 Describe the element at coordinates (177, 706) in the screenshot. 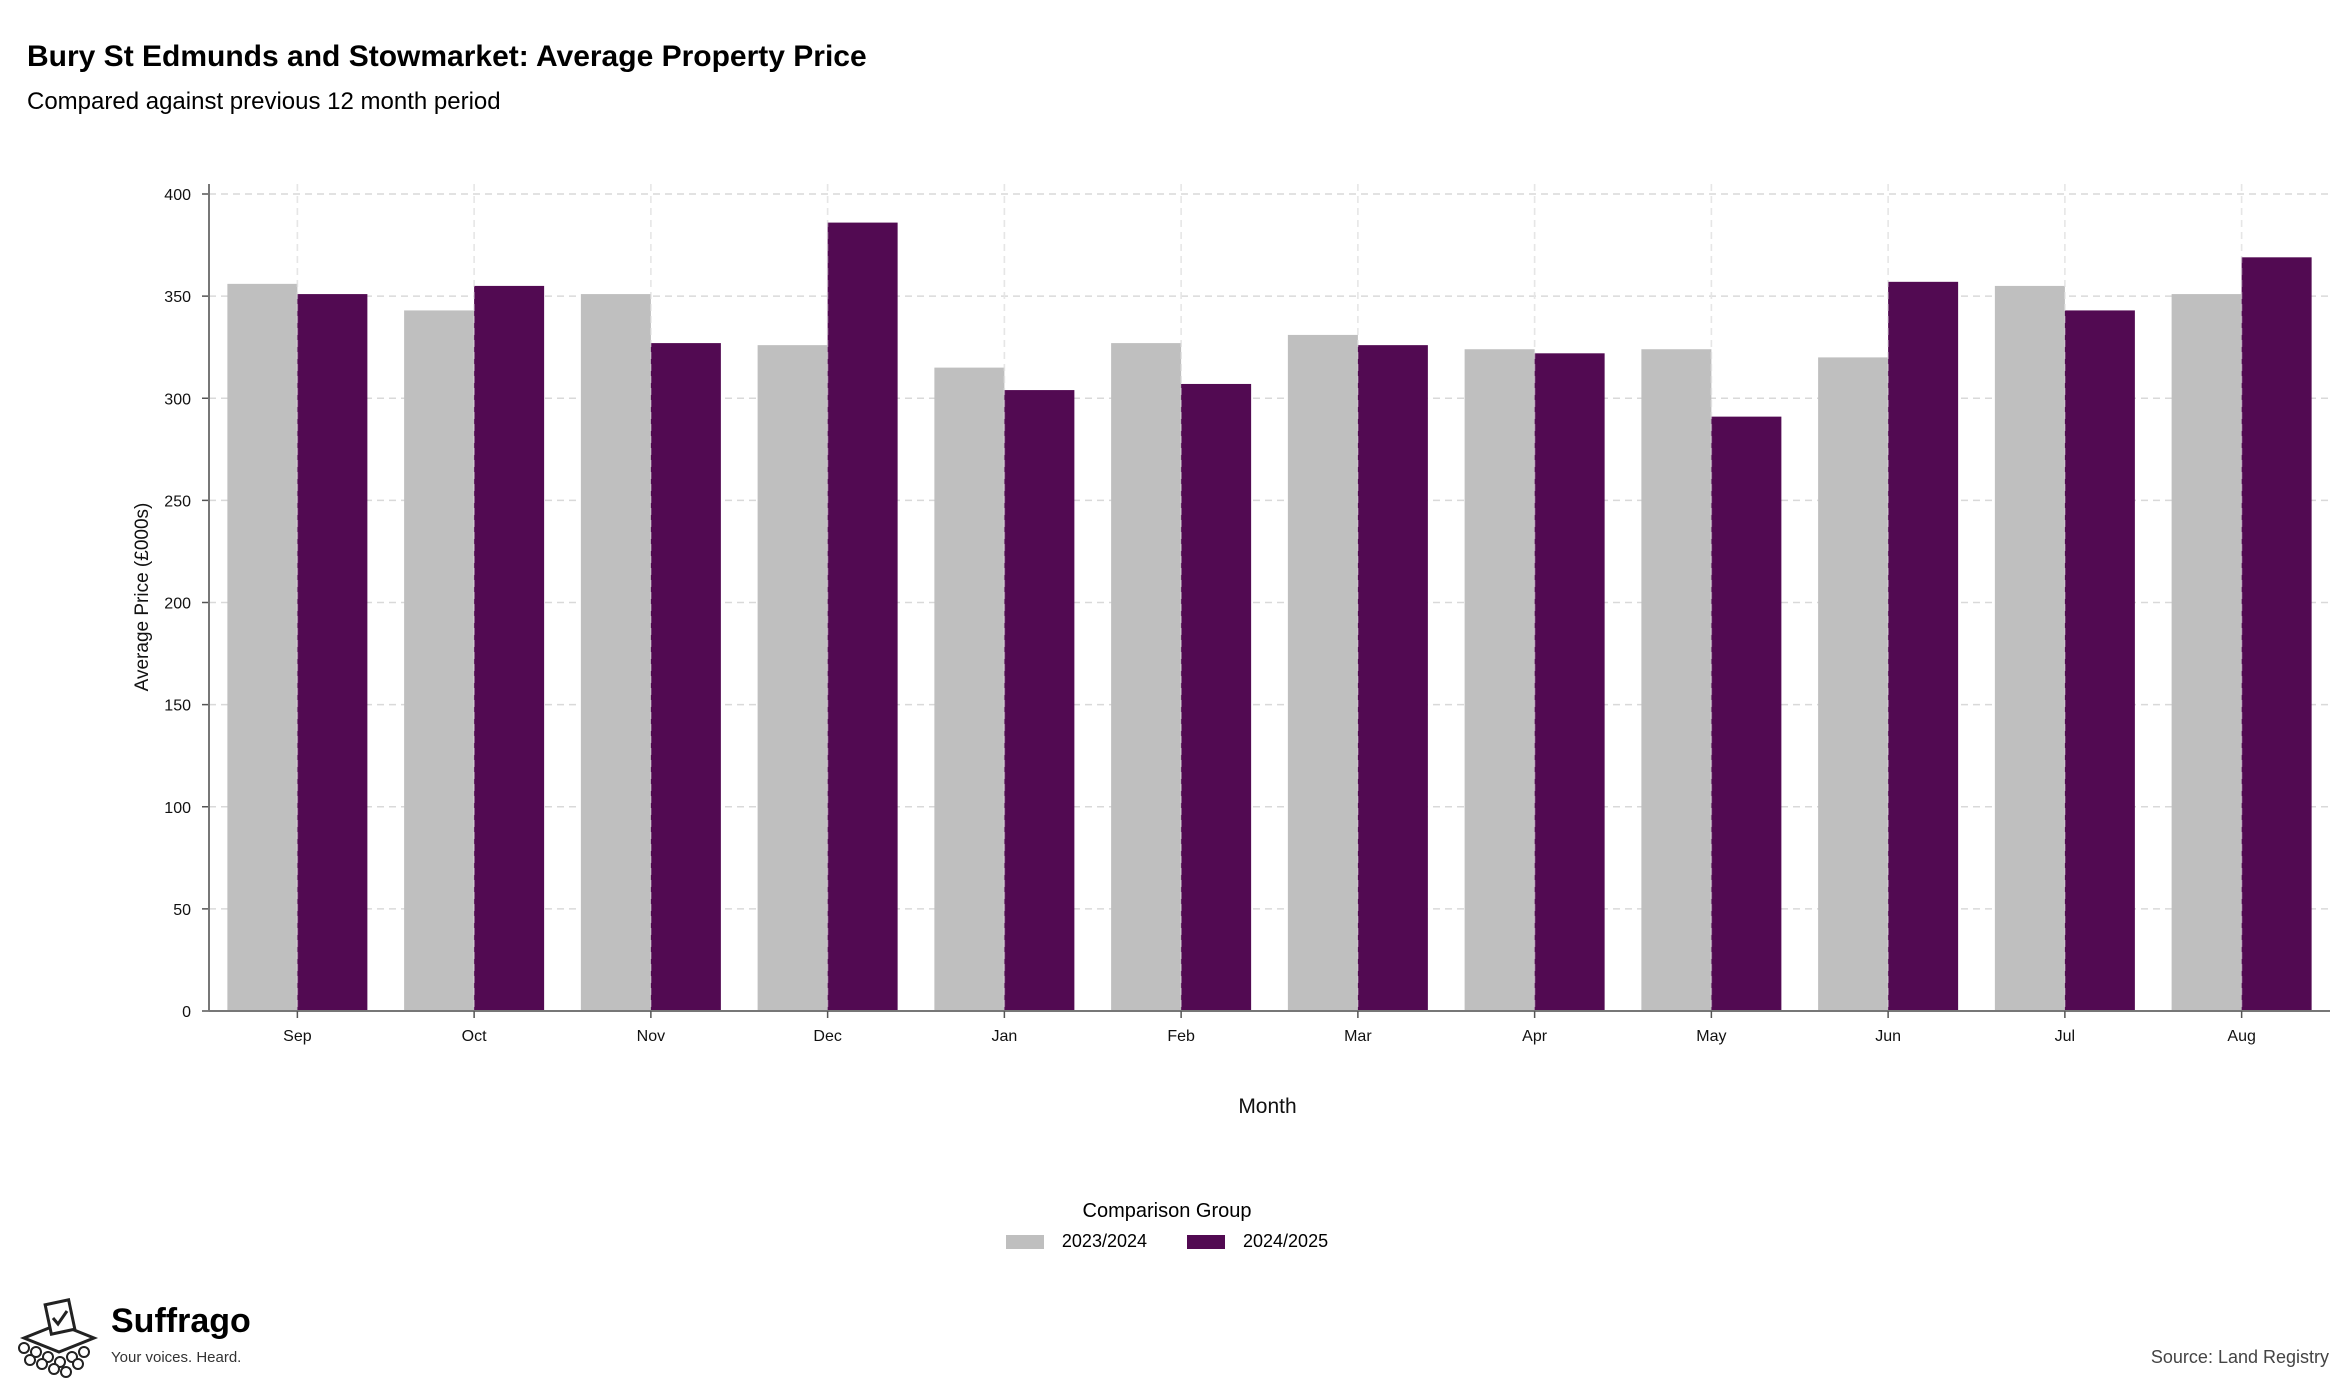

I see `y-tick-label: 150` at that location.